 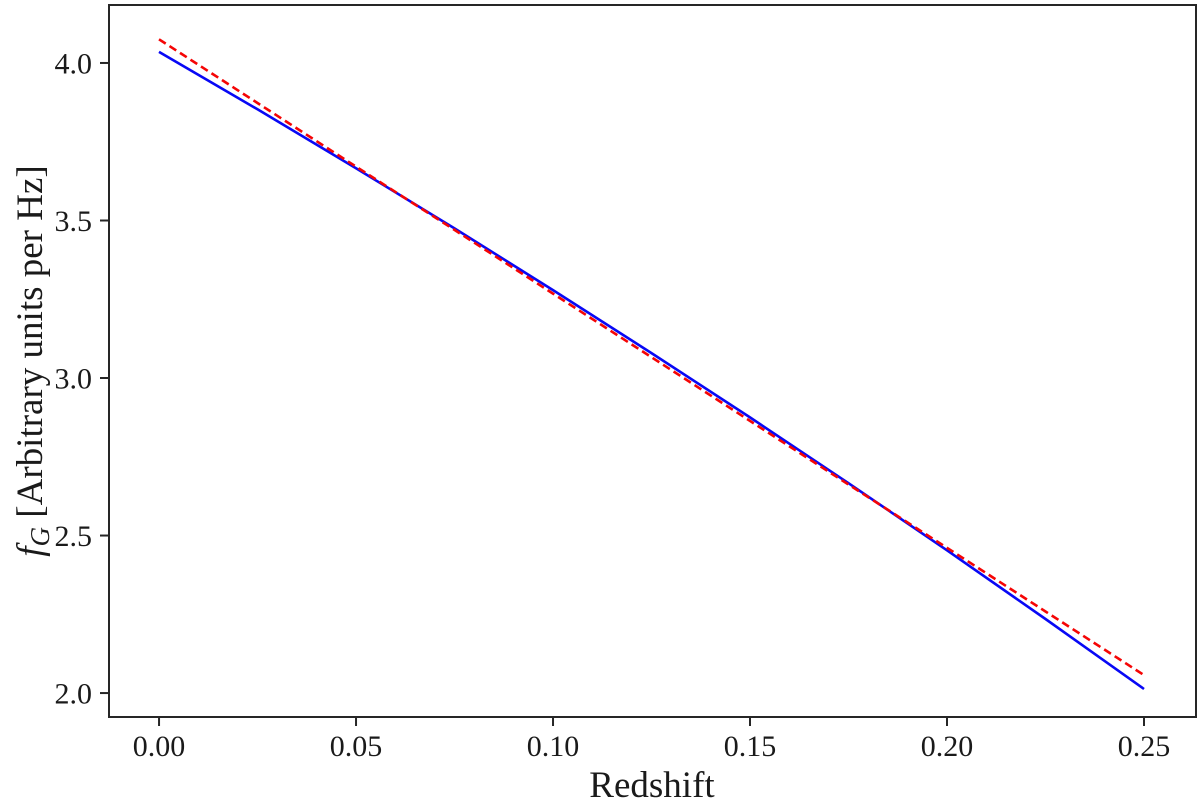 What do you see at coordinates (74, 221) in the screenshot?
I see `y-tick-label: 3.5` at bounding box center [74, 221].